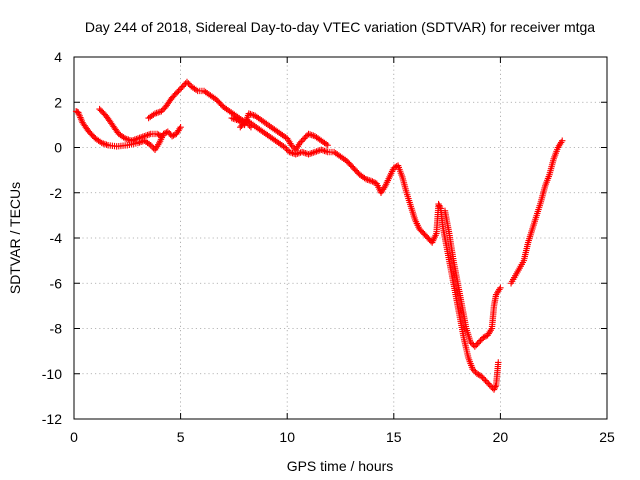 This screenshot has width=640, height=480. What do you see at coordinates (56, 193) in the screenshot?
I see `y-tick-label: -2` at bounding box center [56, 193].